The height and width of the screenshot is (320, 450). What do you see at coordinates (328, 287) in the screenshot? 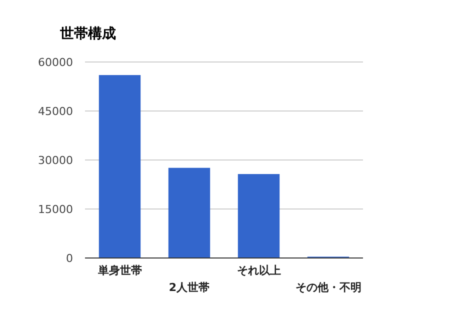
I see `x-tick-label: その他・不明` at bounding box center [328, 287].